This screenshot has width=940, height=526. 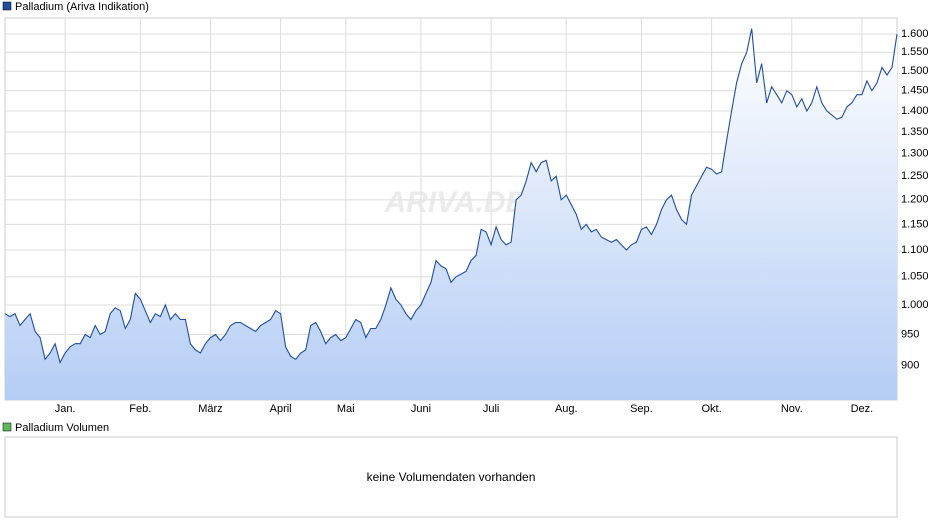 What do you see at coordinates (915, 71) in the screenshot?
I see `y-tick-label: 1.500` at bounding box center [915, 71].